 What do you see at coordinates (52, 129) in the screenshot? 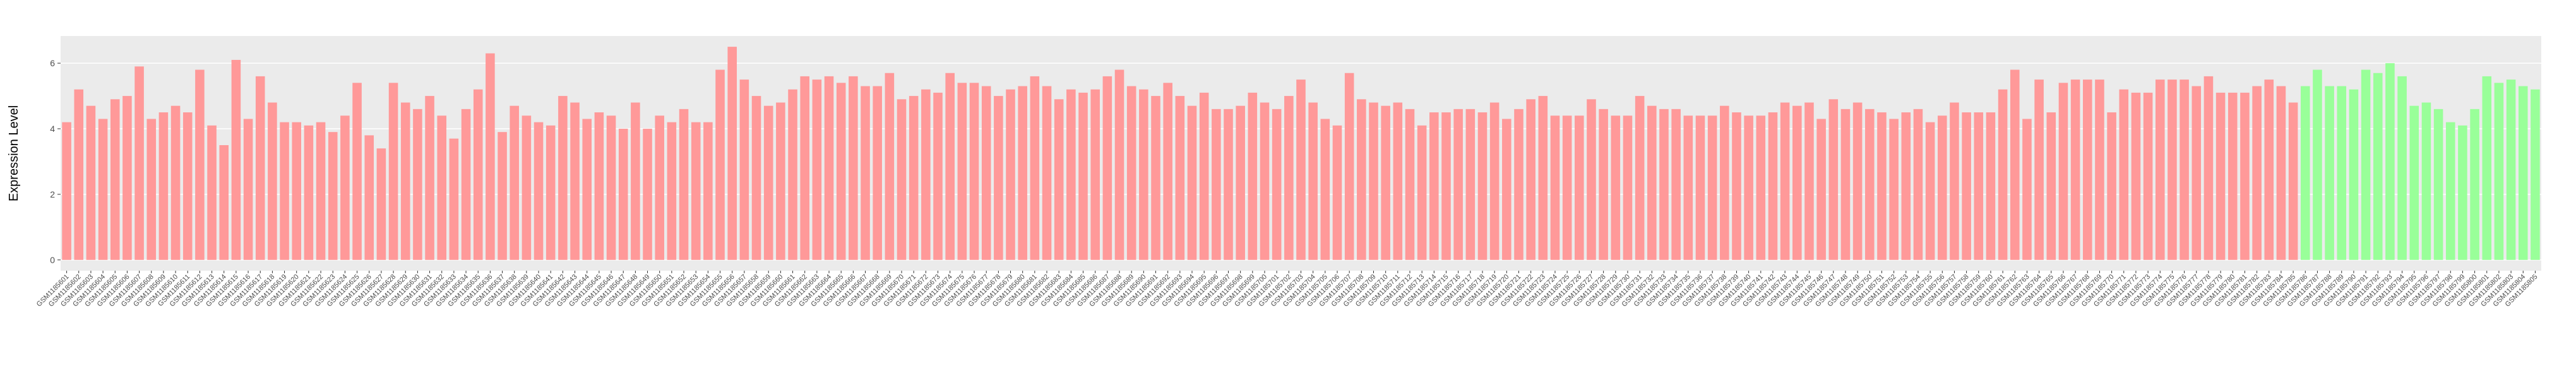
I see `y-tick-label: 4` at bounding box center [52, 129].